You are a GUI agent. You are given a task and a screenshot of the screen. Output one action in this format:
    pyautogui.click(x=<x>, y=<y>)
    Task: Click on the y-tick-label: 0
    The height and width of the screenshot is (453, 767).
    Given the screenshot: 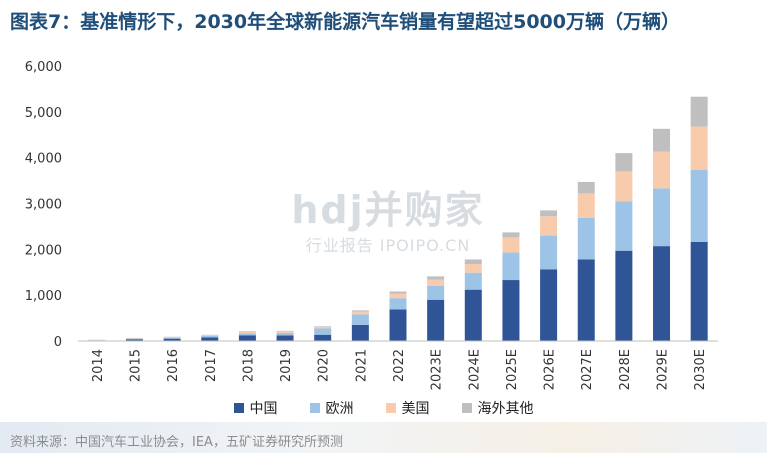 What is the action you would take?
    pyautogui.click(x=58, y=342)
    